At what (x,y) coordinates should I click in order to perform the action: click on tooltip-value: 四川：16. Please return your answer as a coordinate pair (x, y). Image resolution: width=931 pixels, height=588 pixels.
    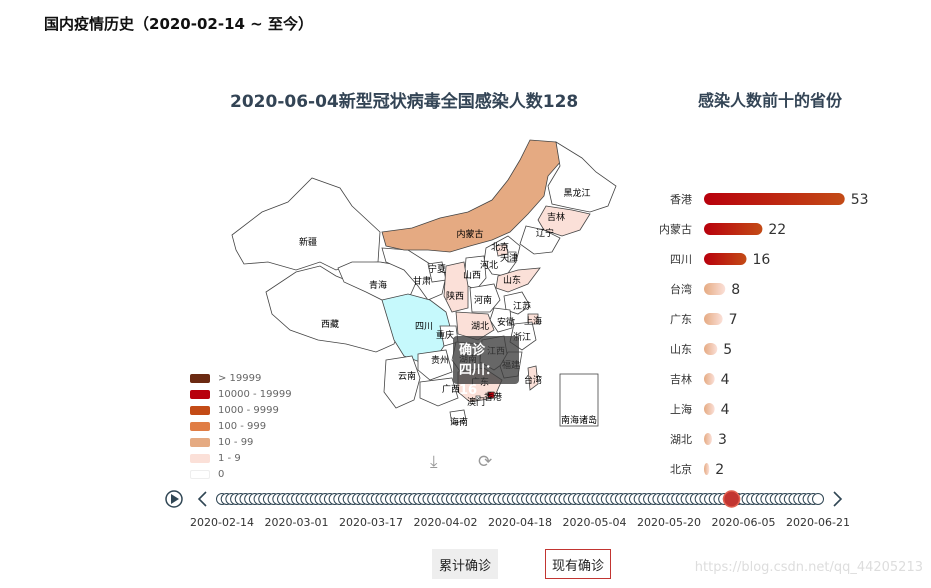
    Looking at the image, I should click on (479, 380).